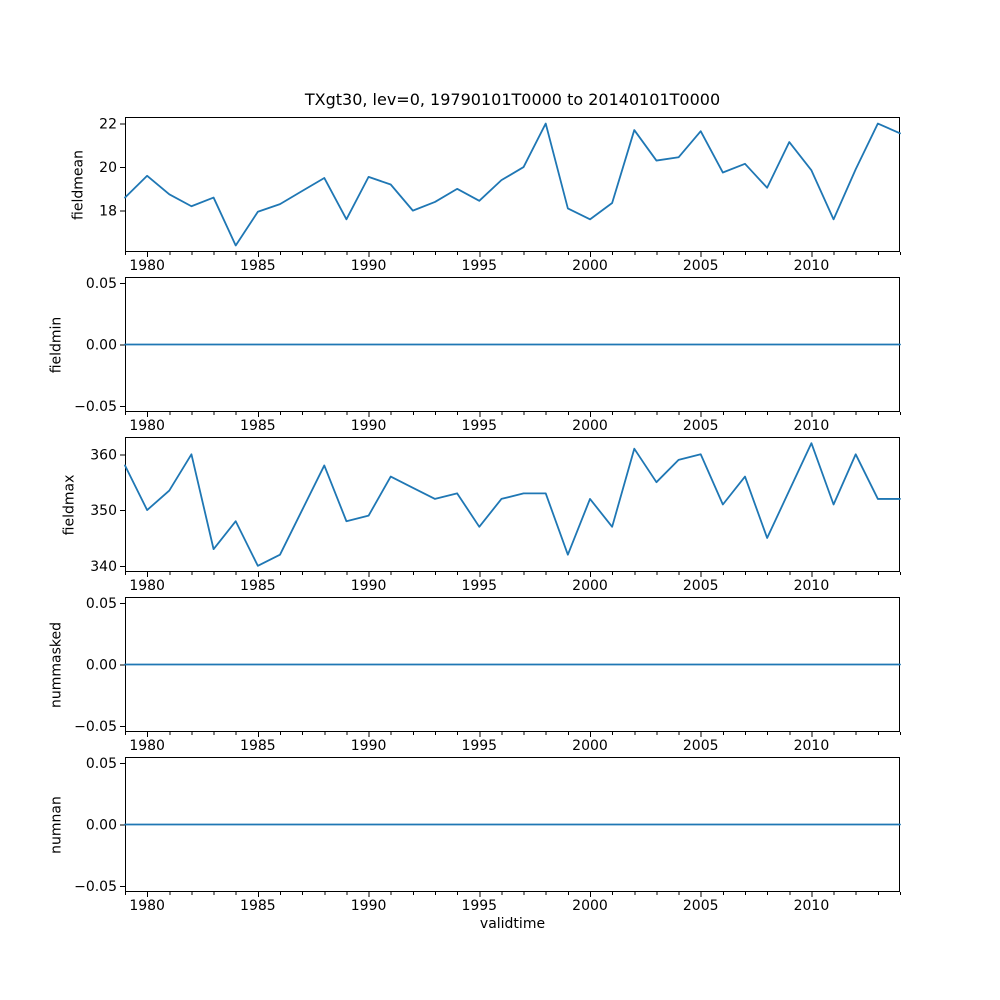  What do you see at coordinates (103, 567) in the screenshot?
I see `y-tick-label: 340` at bounding box center [103, 567].